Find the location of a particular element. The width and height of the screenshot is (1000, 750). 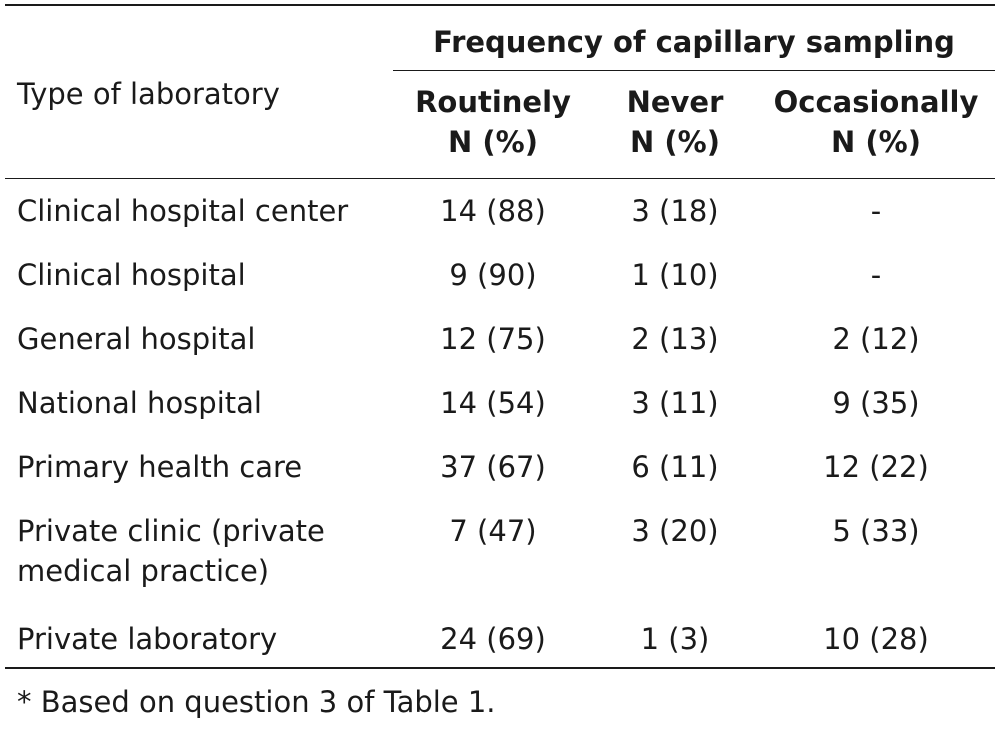

cell-routinely: 12 (75) is located at coordinates (493, 339).